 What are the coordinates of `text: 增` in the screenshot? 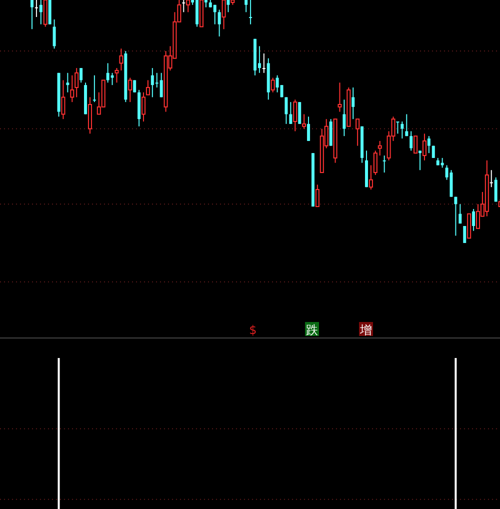 It's located at (365, 330).